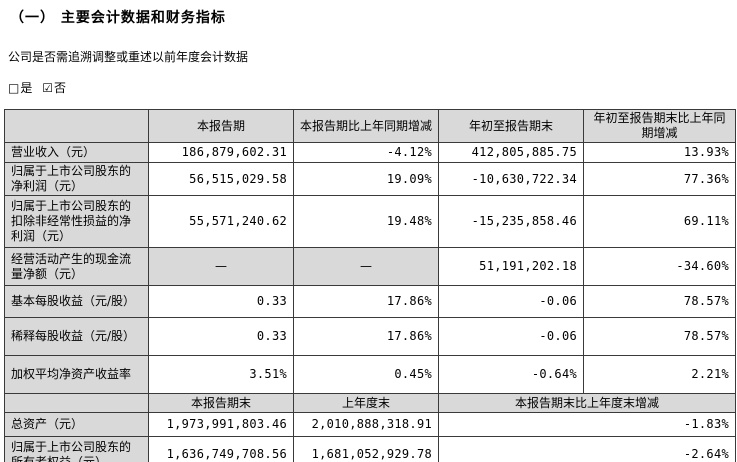 This screenshot has height=462, width=737. Describe the element at coordinates (221, 374) in the screenshot. I see `value-cell: 3.51%` at that location.